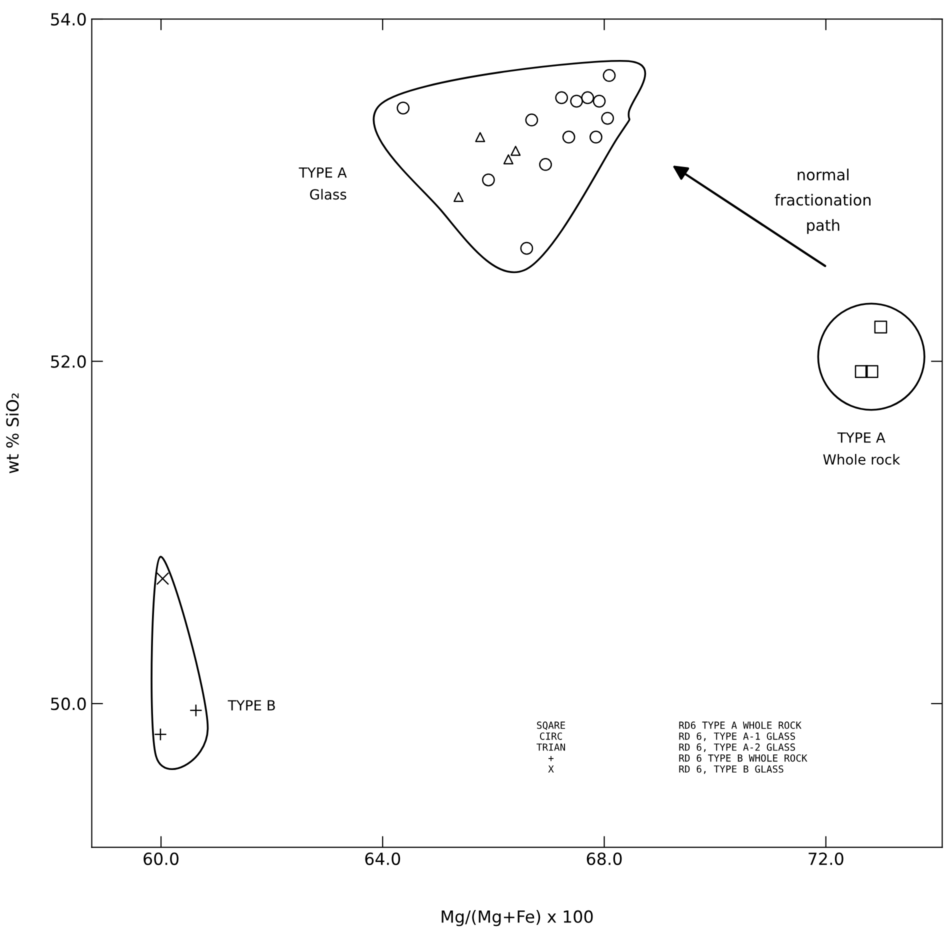 The image size is (946, 951). I want to click on x-tick-label: 68.0, so click(604, 859).